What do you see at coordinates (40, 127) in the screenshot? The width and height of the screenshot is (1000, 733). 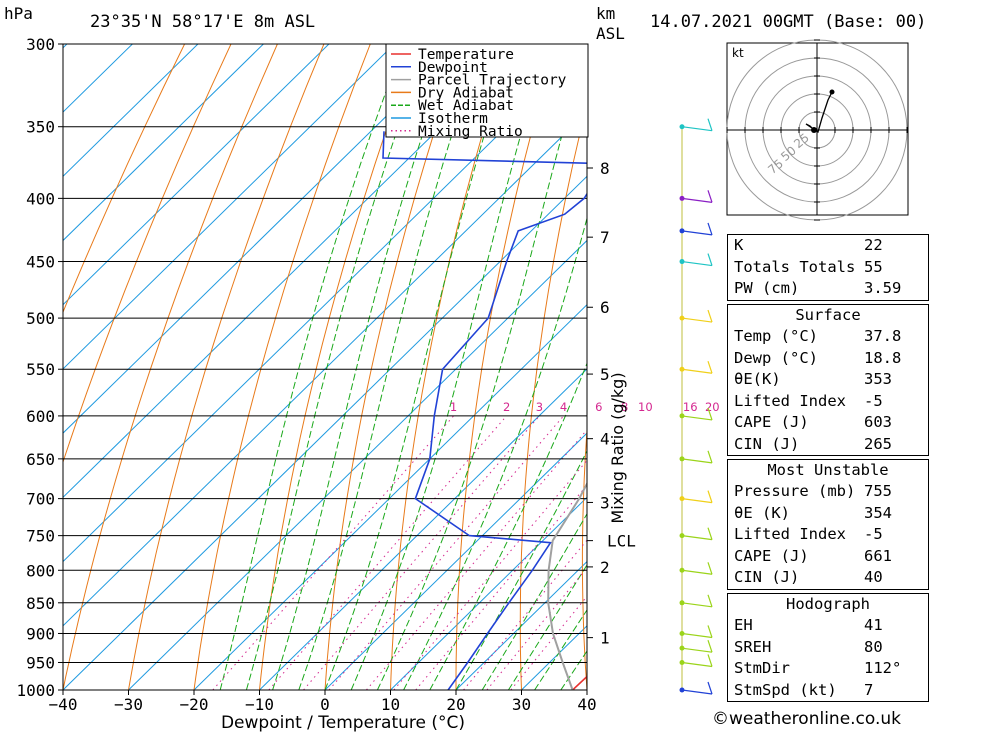 I see `pressure-tick-label: 350` at bounding box center [40, 127].